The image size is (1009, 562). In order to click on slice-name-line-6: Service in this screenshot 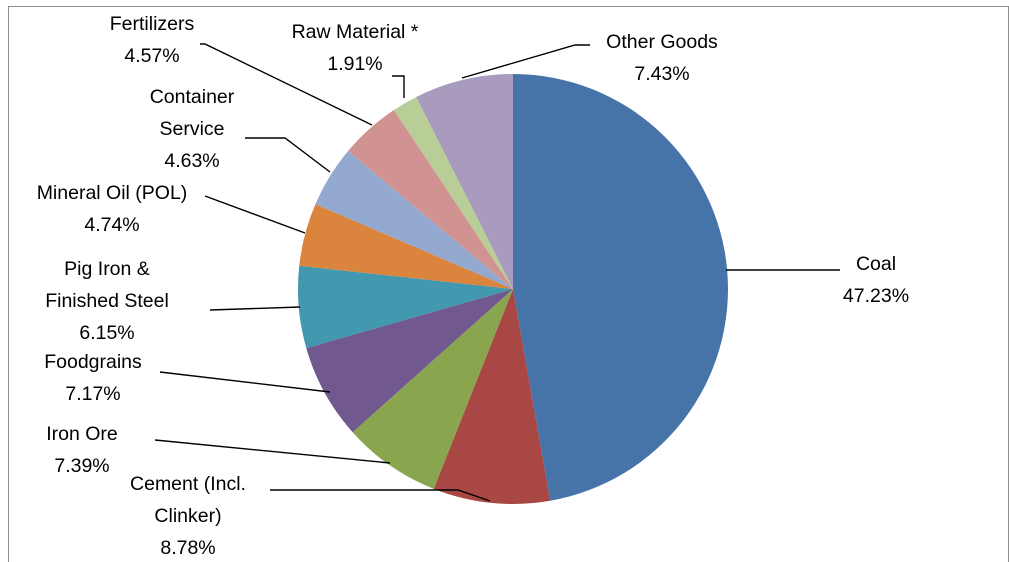, I will do `click(191, 129)`.